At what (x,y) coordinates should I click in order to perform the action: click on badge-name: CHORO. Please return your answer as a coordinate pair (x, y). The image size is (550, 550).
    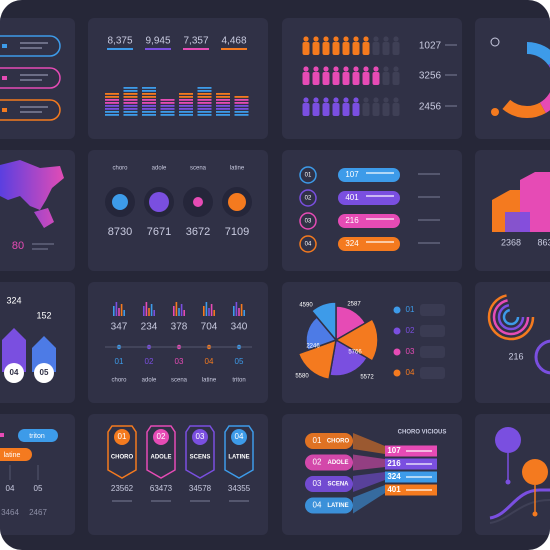
    Looking at the image, I should click on (122, 458).